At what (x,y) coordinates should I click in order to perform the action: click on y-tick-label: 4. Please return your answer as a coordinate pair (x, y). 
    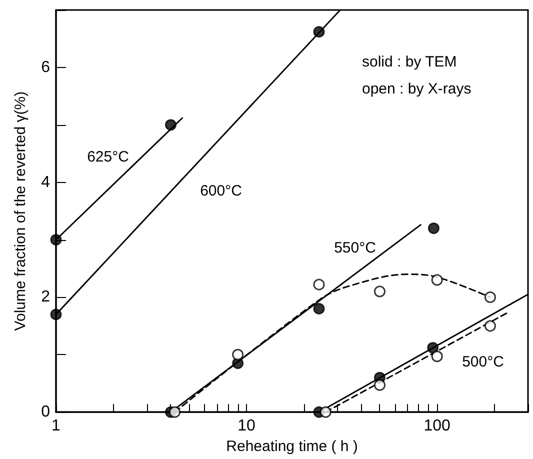
    Looking at the image, I should click on (45, 182).